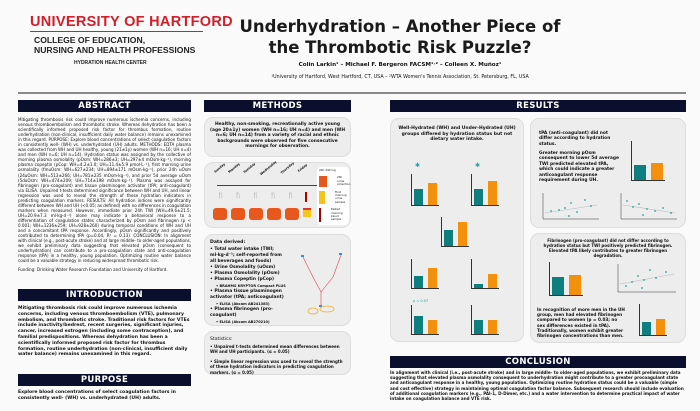 The width and height of the screenshot is (700, 411). Describe the element at coordinates (485, 274) in the screenshot. I see `chart-pcop` at that location.